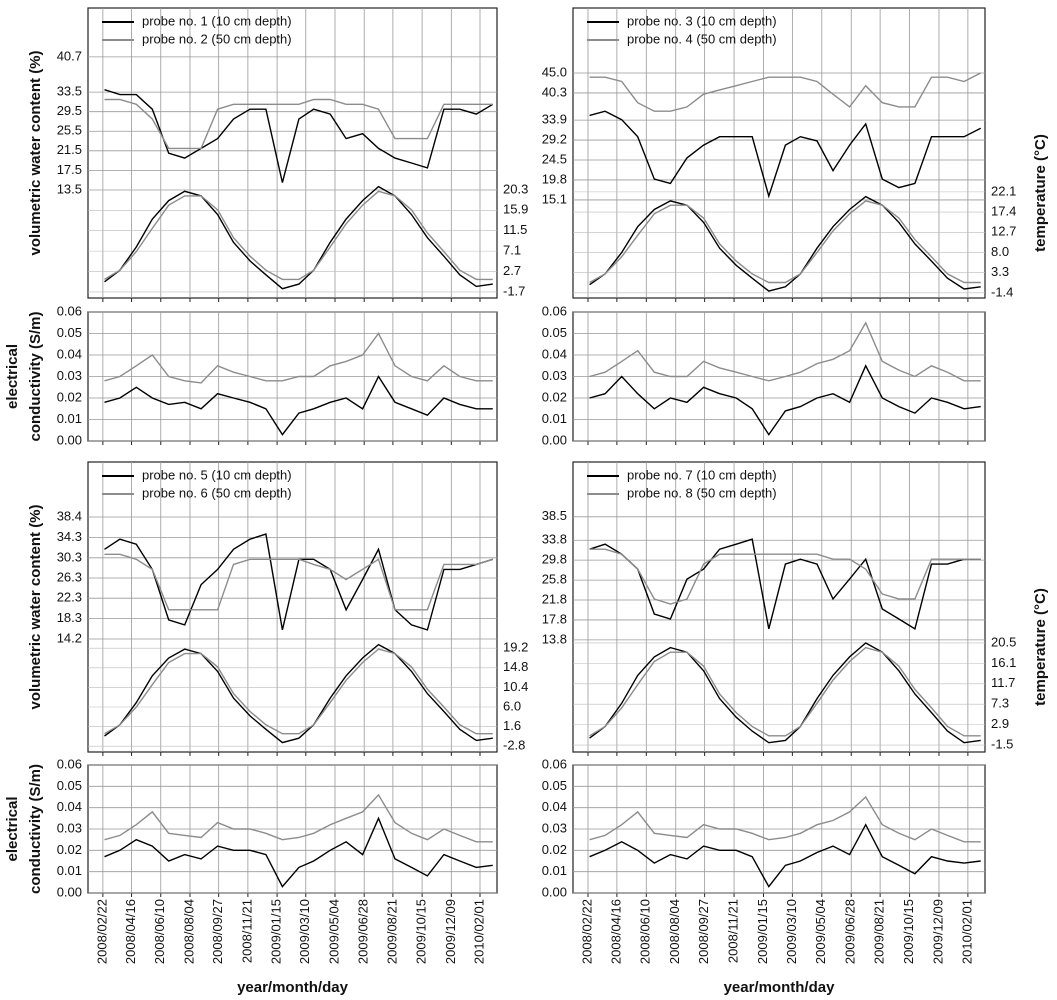  Describe the element at coordinates (554, 539) in the screenshot. I see `y-tick-label: 33.8` at that location.